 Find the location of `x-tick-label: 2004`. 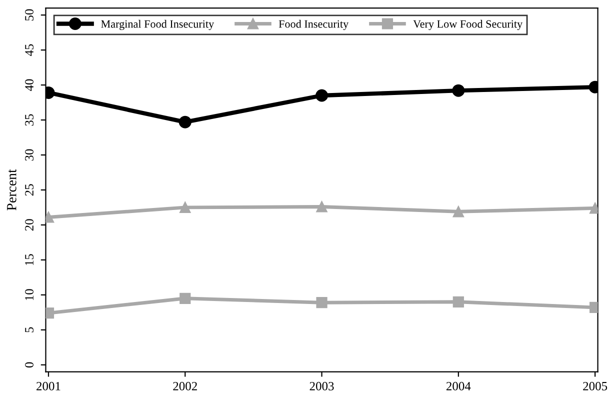

x-tick-label: 2004 is located at coordinates (458, 386).